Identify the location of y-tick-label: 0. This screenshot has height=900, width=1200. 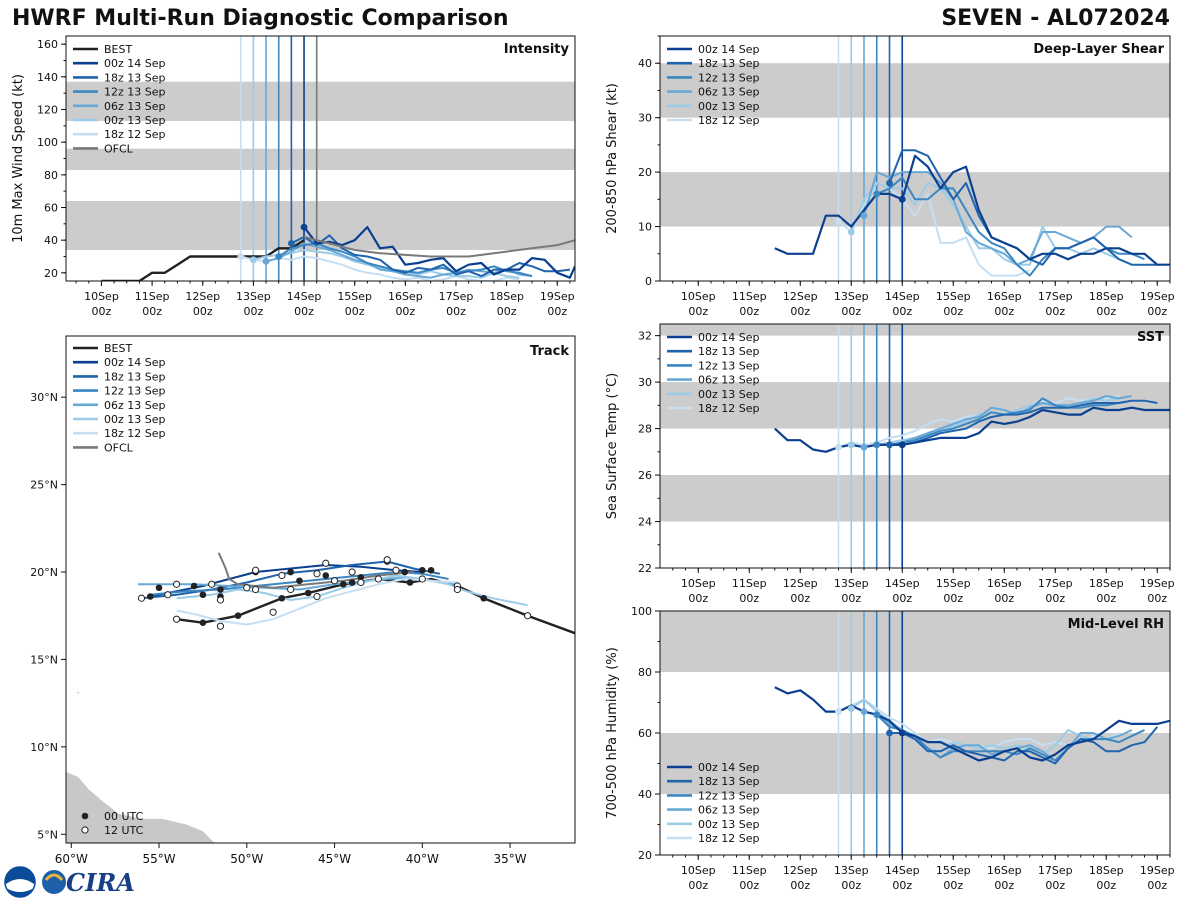
(648, 281).